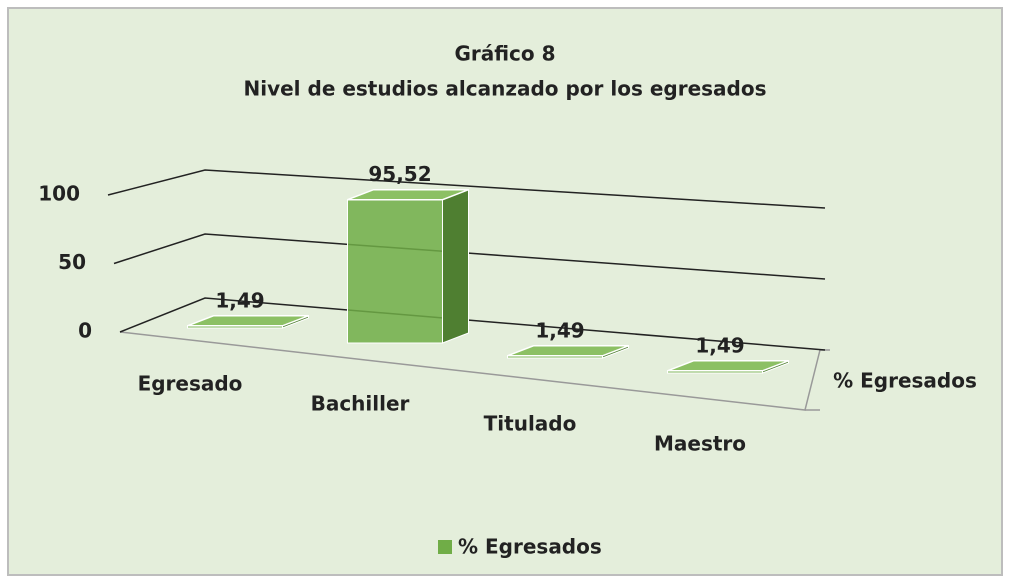 Image resolution: width=1010 pixels, height=579 pixels. I want to click on x-tick-label: Egresado, so click(190, 384).